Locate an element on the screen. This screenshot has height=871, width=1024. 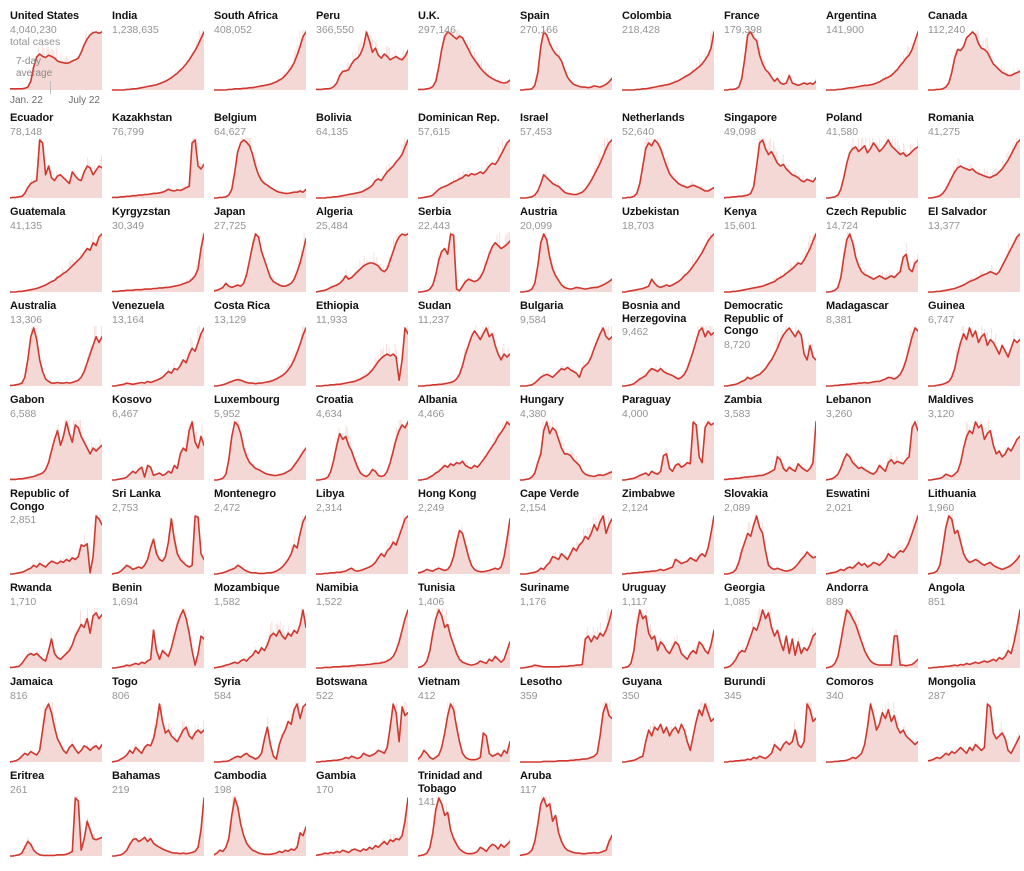
country-name: Lebanon is located at coordinates (849, 400).